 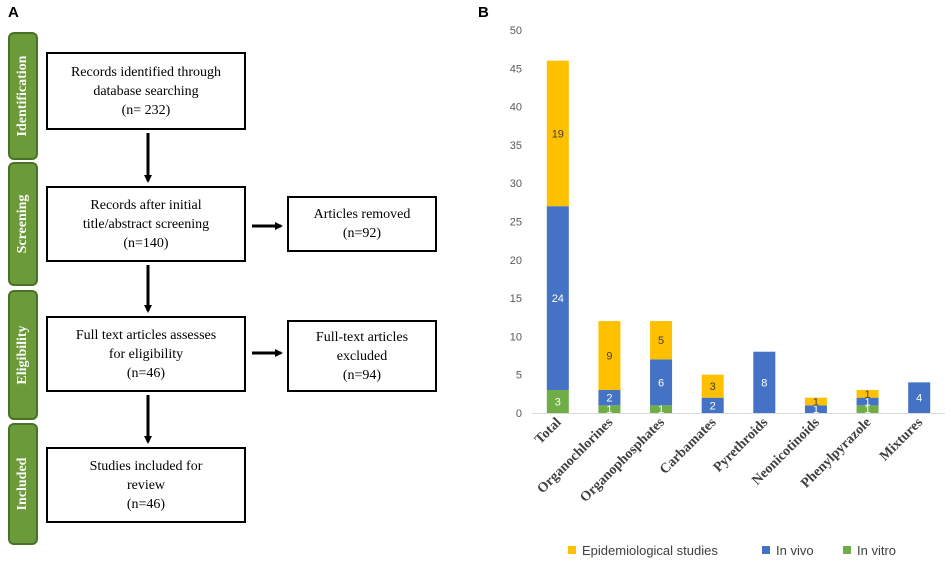 What do you see at coordinates (516, 69) in the screenshot?
I see `y-tick-label: 45` at bounding box center [516, 69].